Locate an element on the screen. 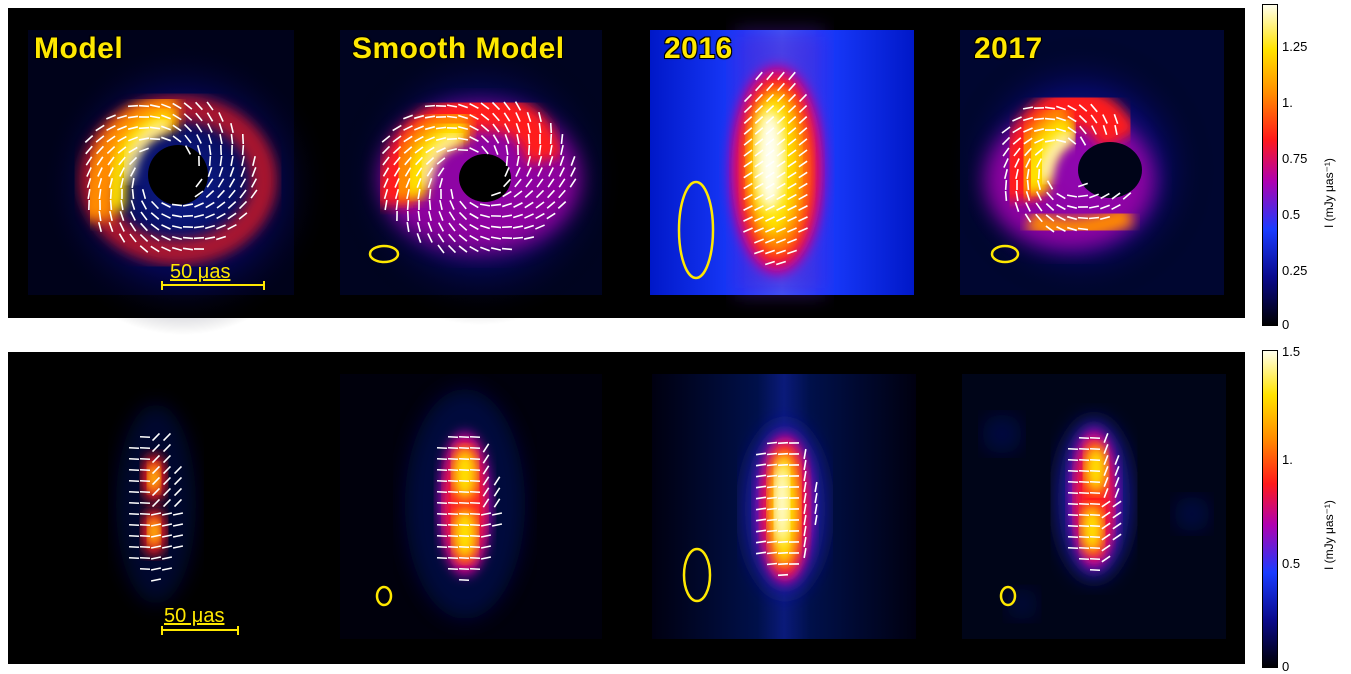  model-image-bottom is located at coordinates (161, 506).